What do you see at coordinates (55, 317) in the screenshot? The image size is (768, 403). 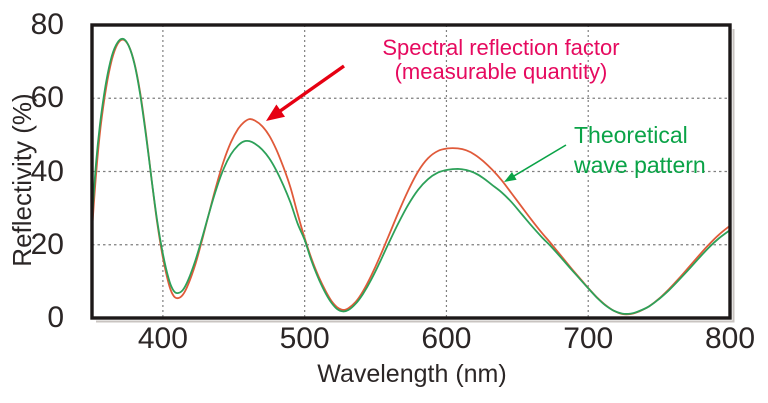 I see `y-tick-label-0: 0` at bounding box center [55, 317].